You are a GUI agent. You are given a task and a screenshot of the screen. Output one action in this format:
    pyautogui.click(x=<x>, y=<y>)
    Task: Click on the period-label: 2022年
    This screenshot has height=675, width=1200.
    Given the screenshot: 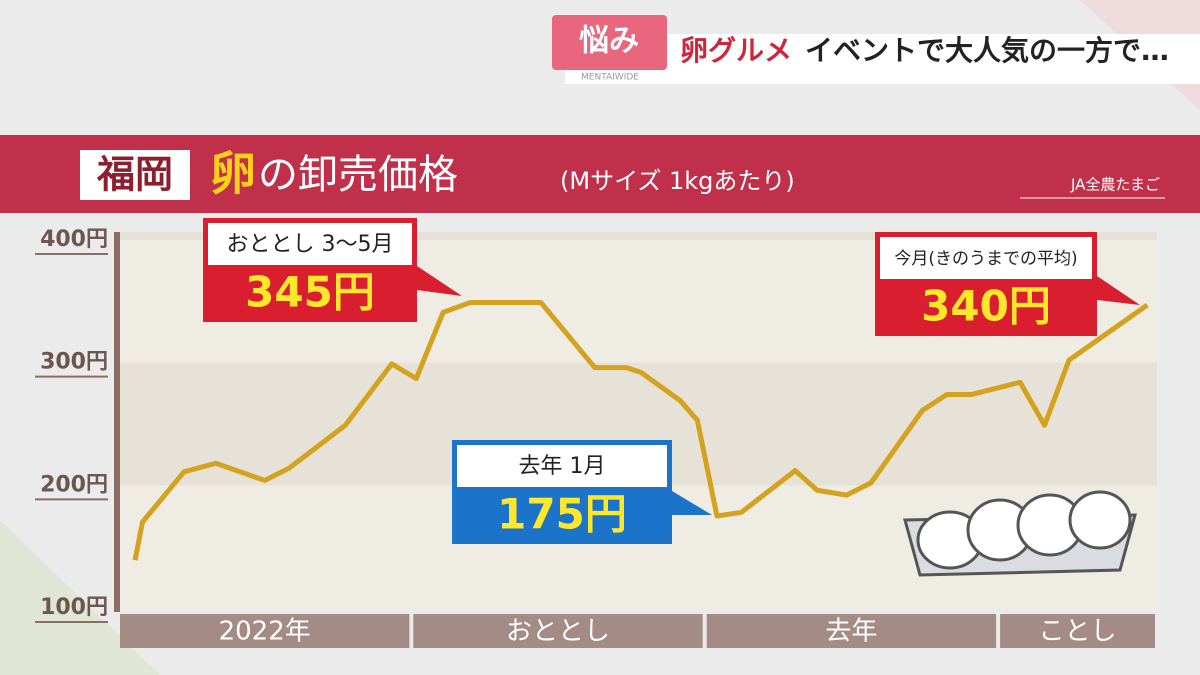 What is the action you would take?
    pyautogui.click(x=265, y=632)
    